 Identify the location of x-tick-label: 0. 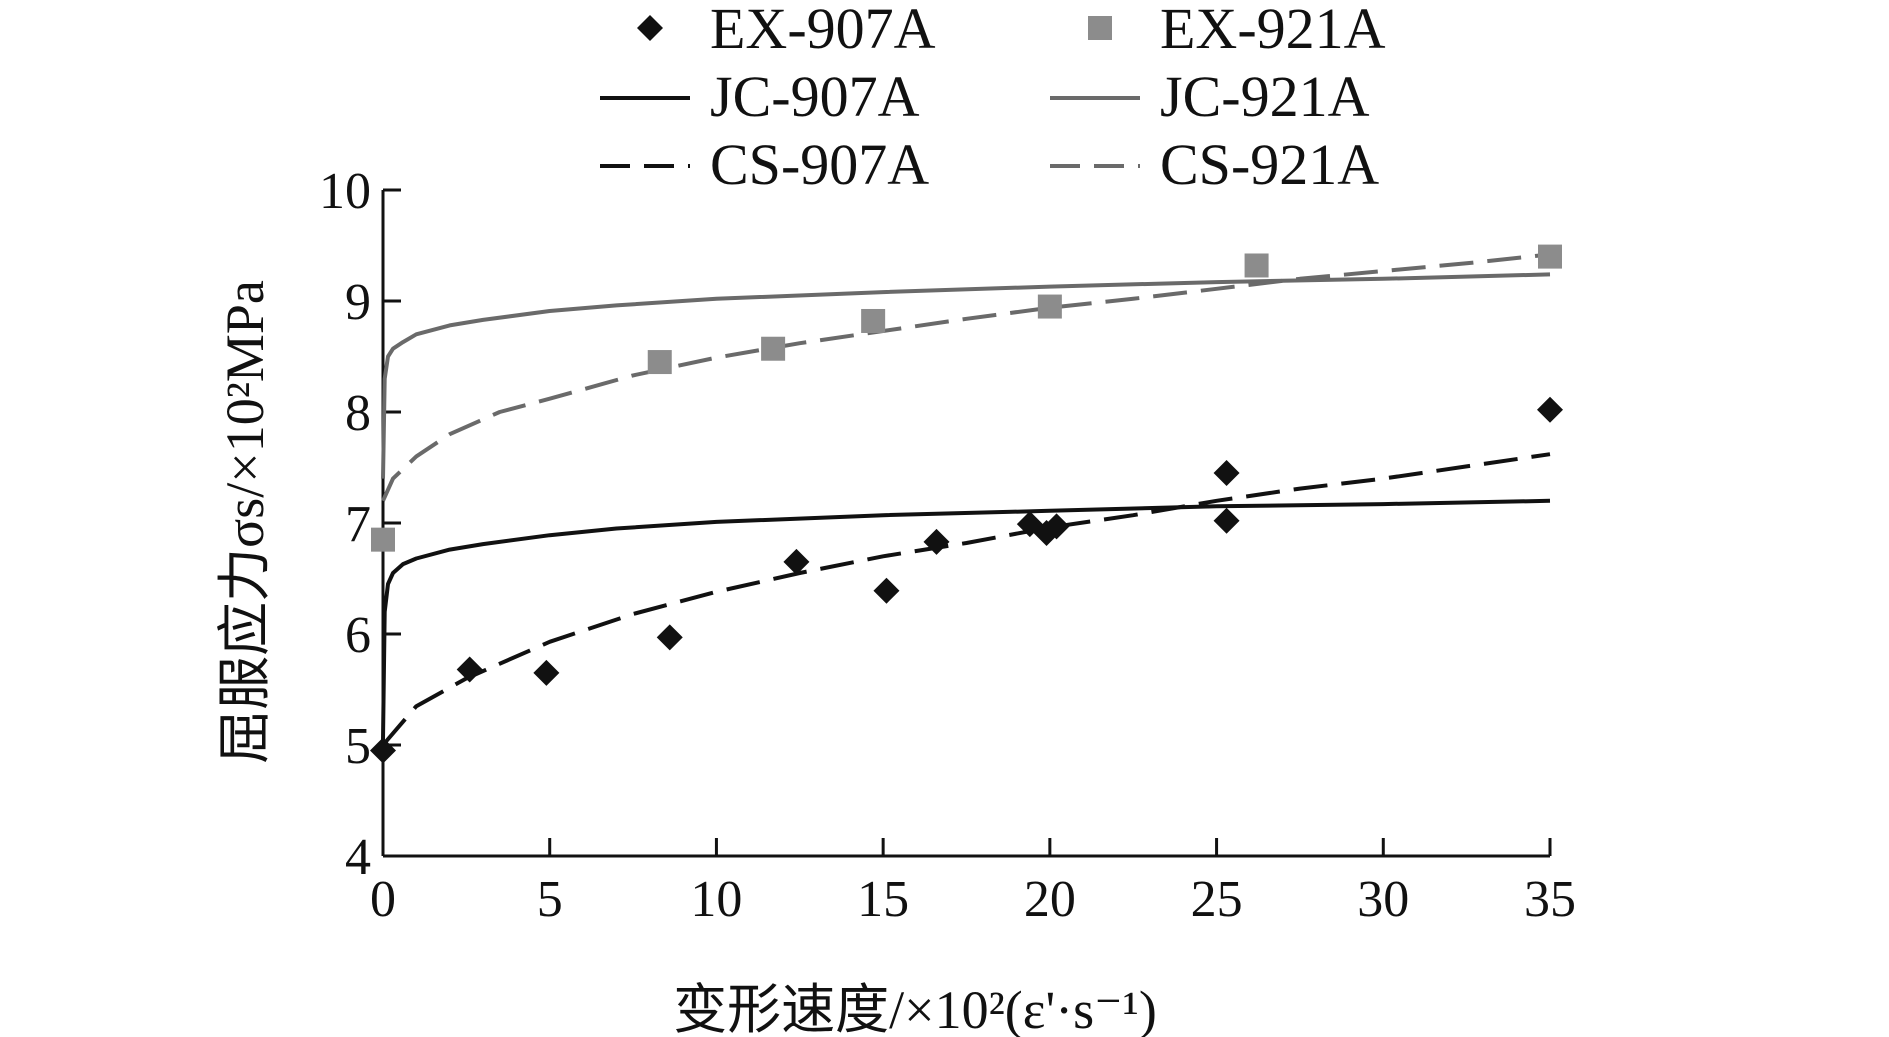
(383, 899).